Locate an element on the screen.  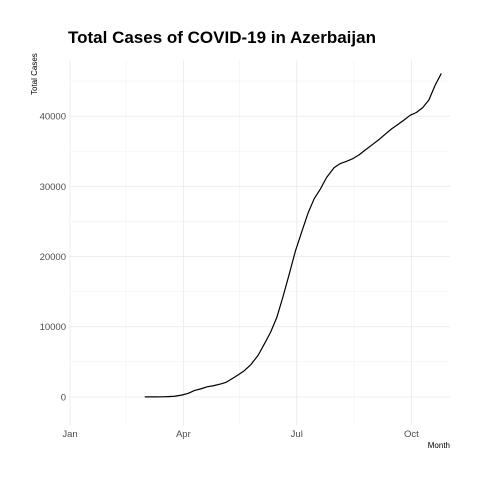
chart-title: Total Cases of COVID-19 in Azerbaijan is located at coordinates (222, 37).